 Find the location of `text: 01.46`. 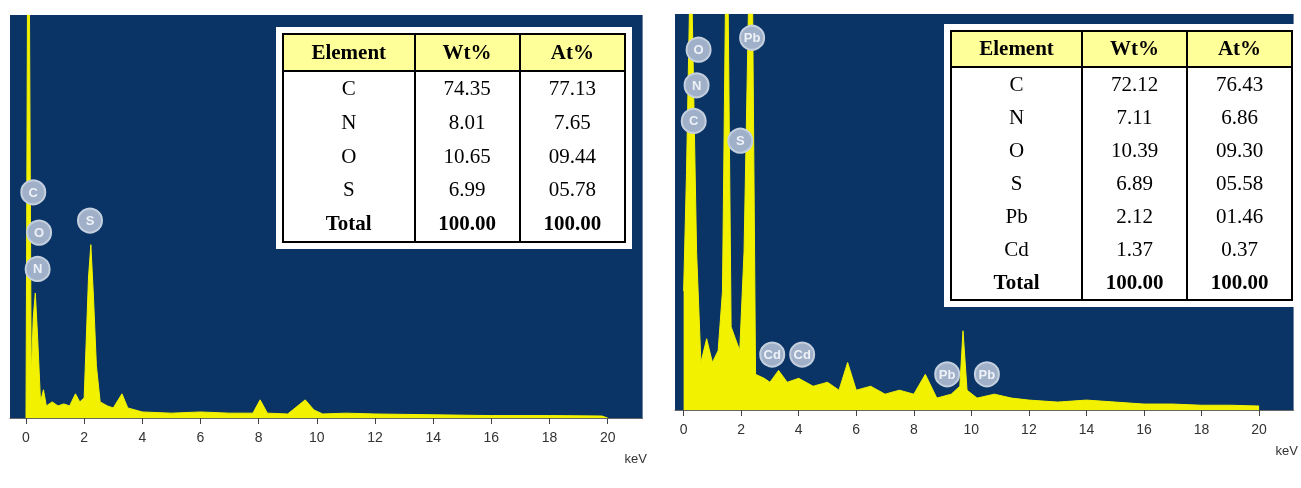

text: 01.46 is located at coordinates (1239, 215).